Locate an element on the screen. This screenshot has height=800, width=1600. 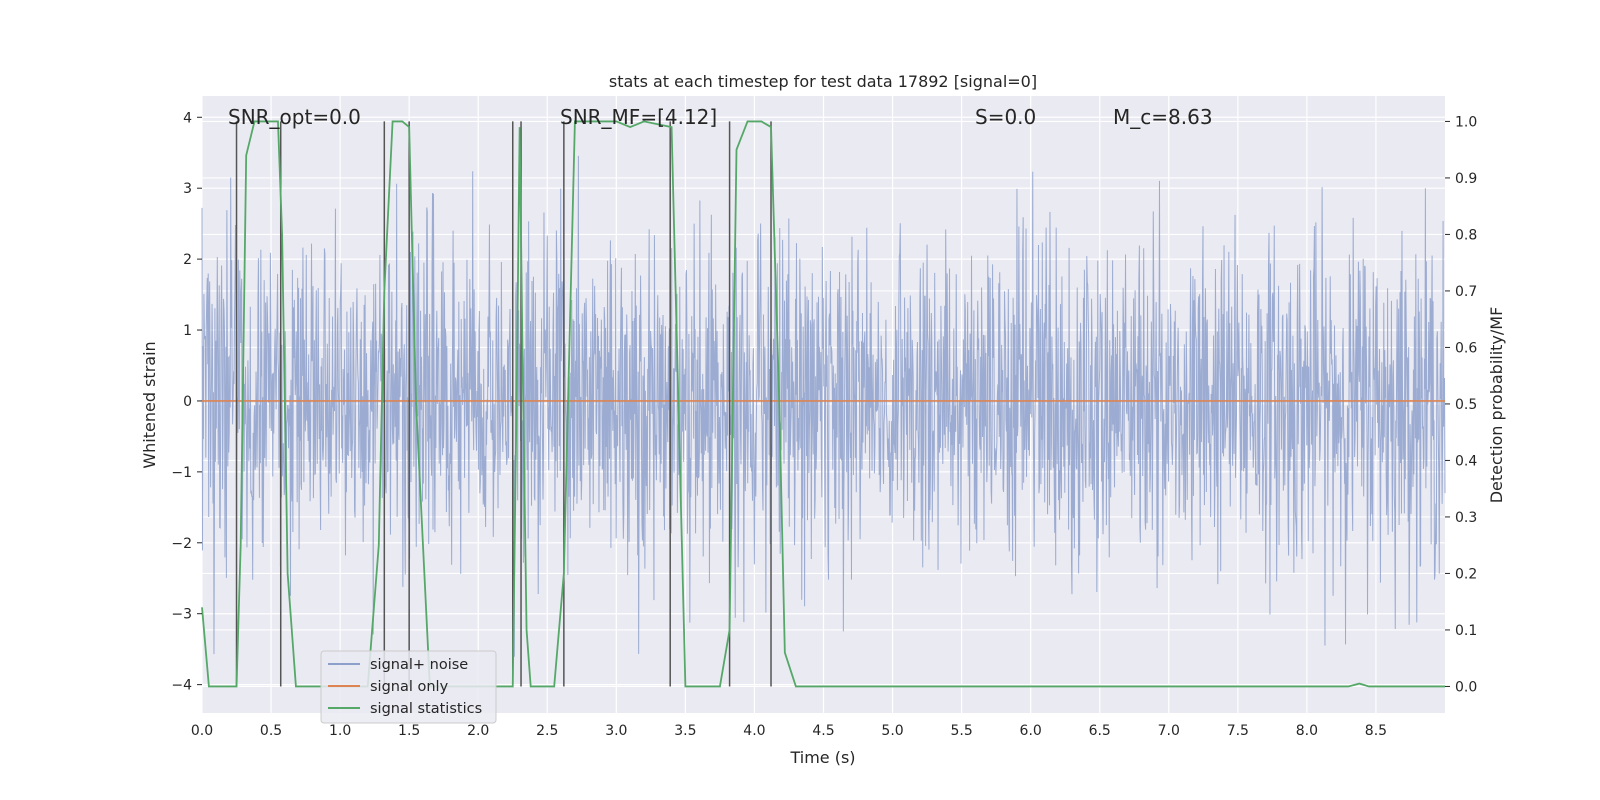
annotation-mc: M_c=8.63 is located at coordinates (1163, 117).